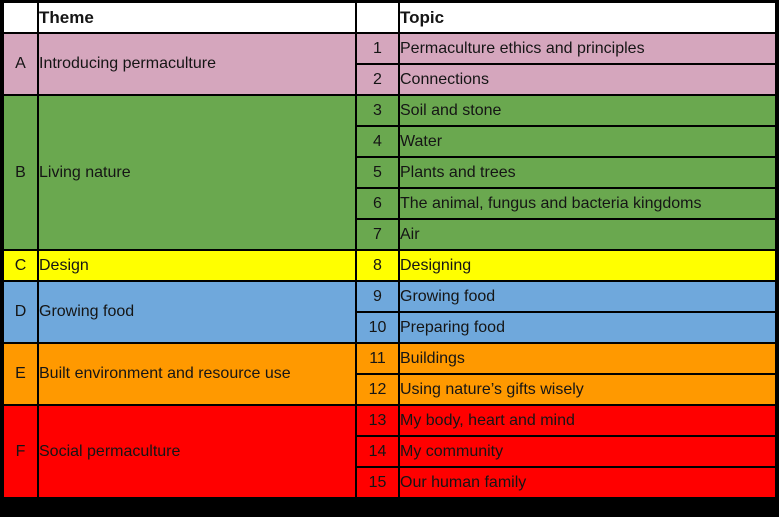  What do you see at coordinates (377, 358) in the screenshot?
I see `topic-number: 11` at bounding box center [377, 358].